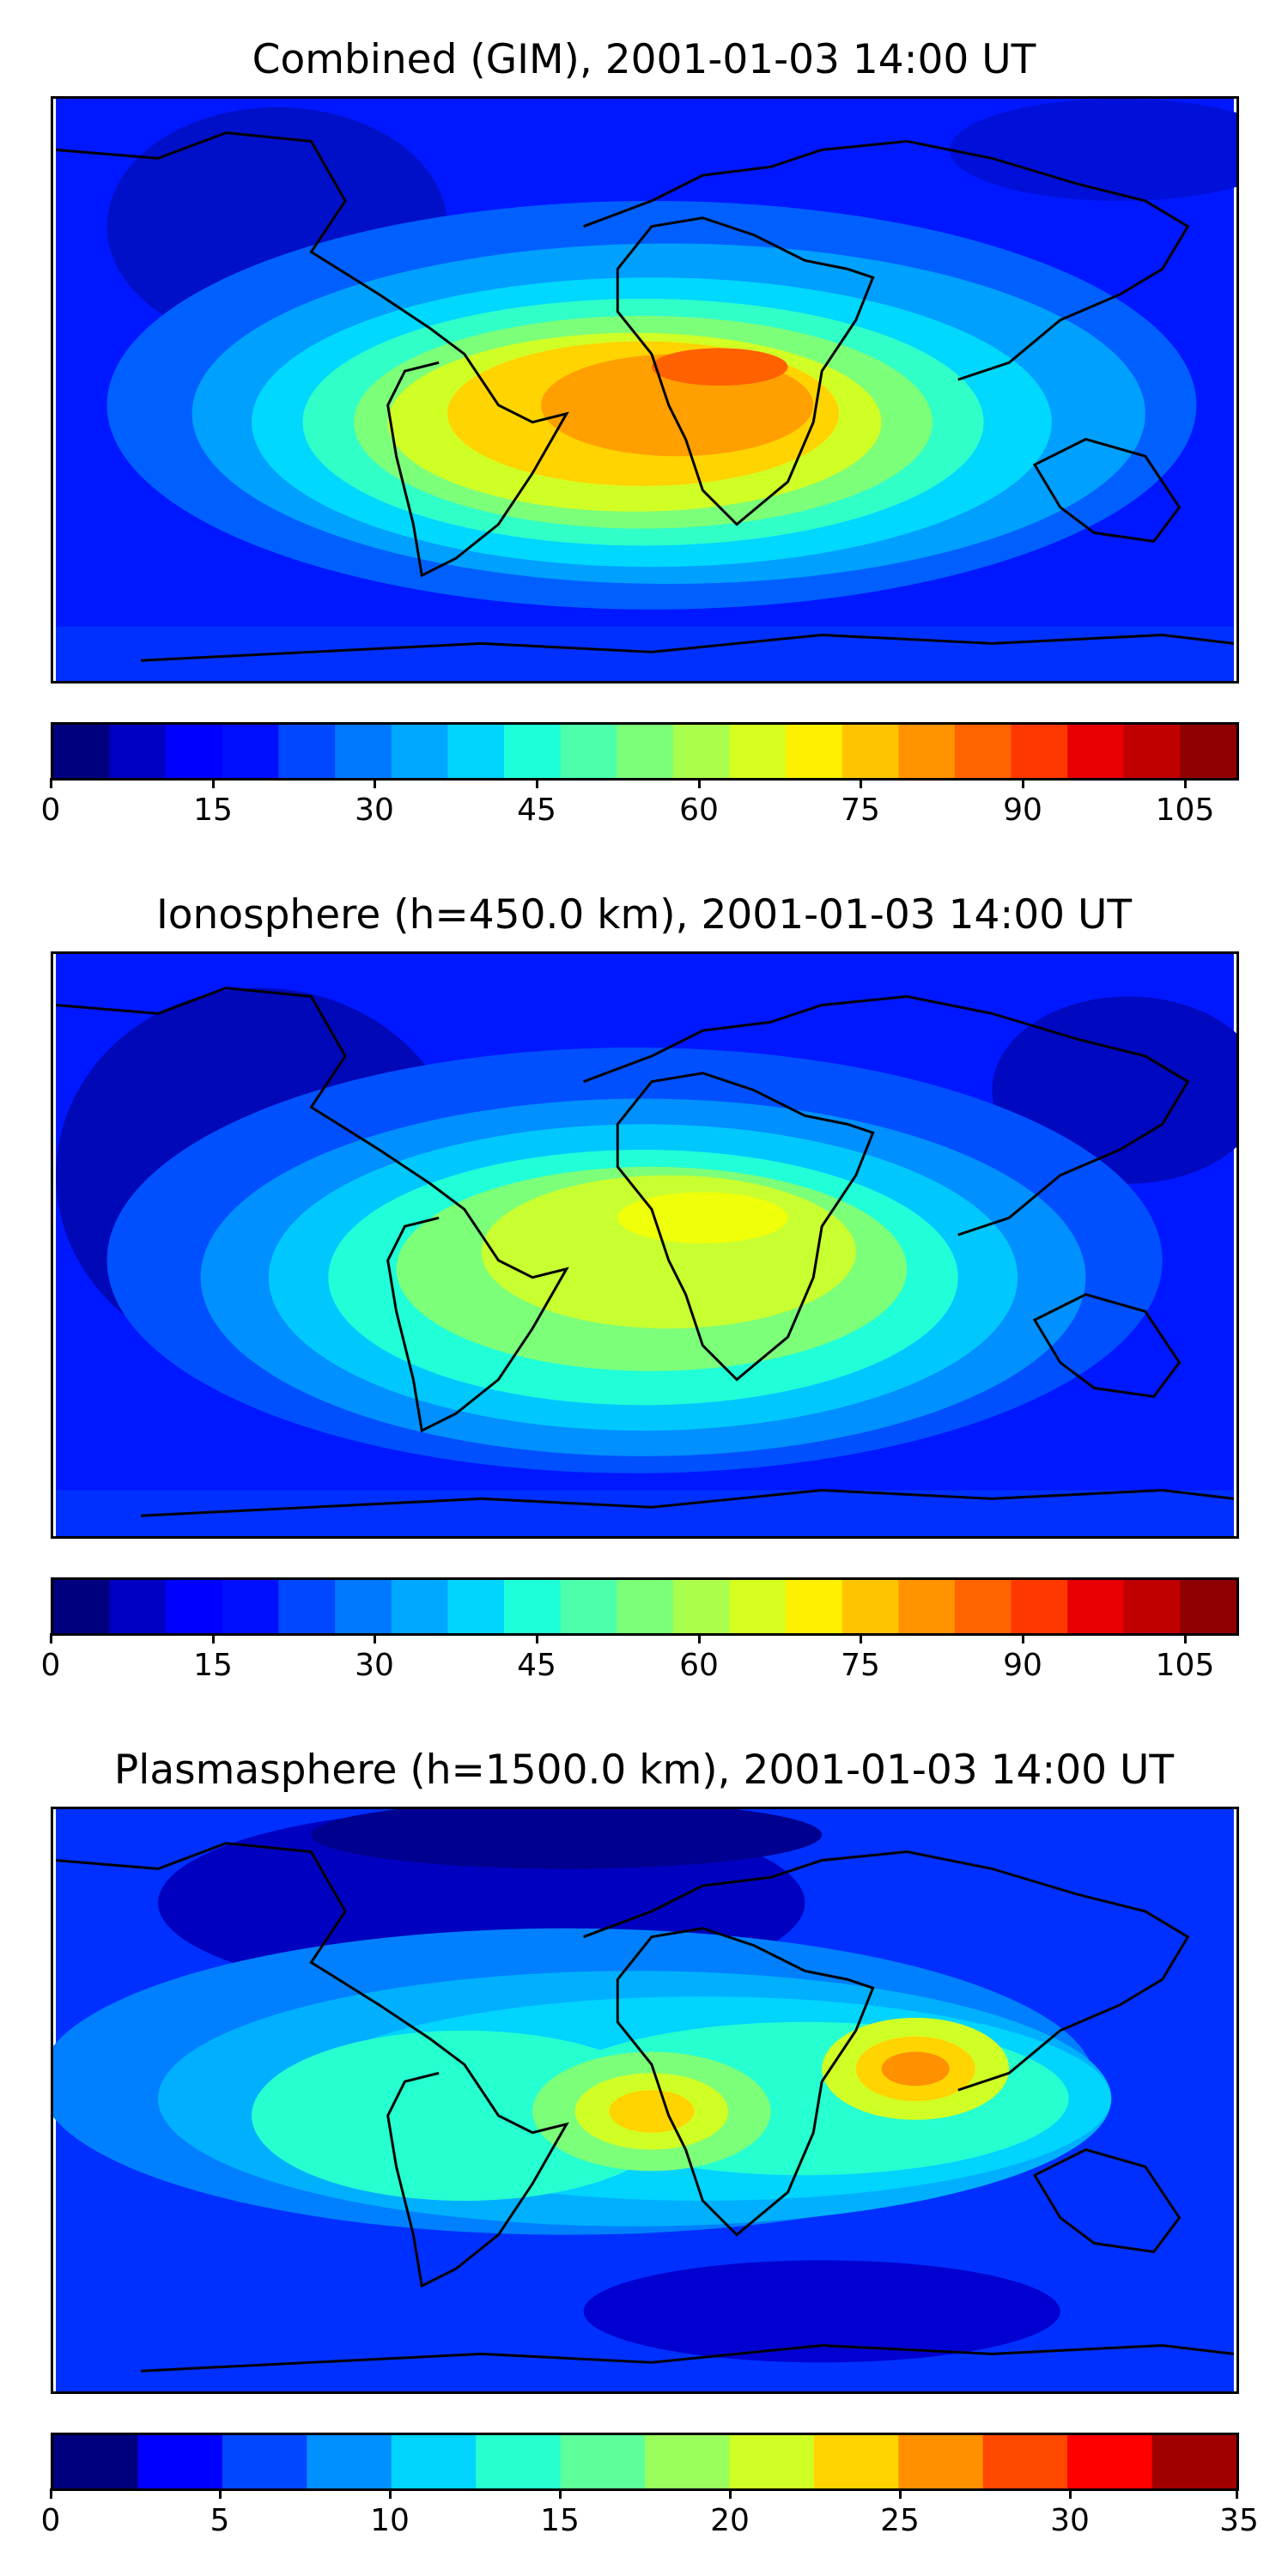  I want to click on panel-2-colorbar-ticks: 0 15 30 45 60 75 90 105, so click(640, 1659).